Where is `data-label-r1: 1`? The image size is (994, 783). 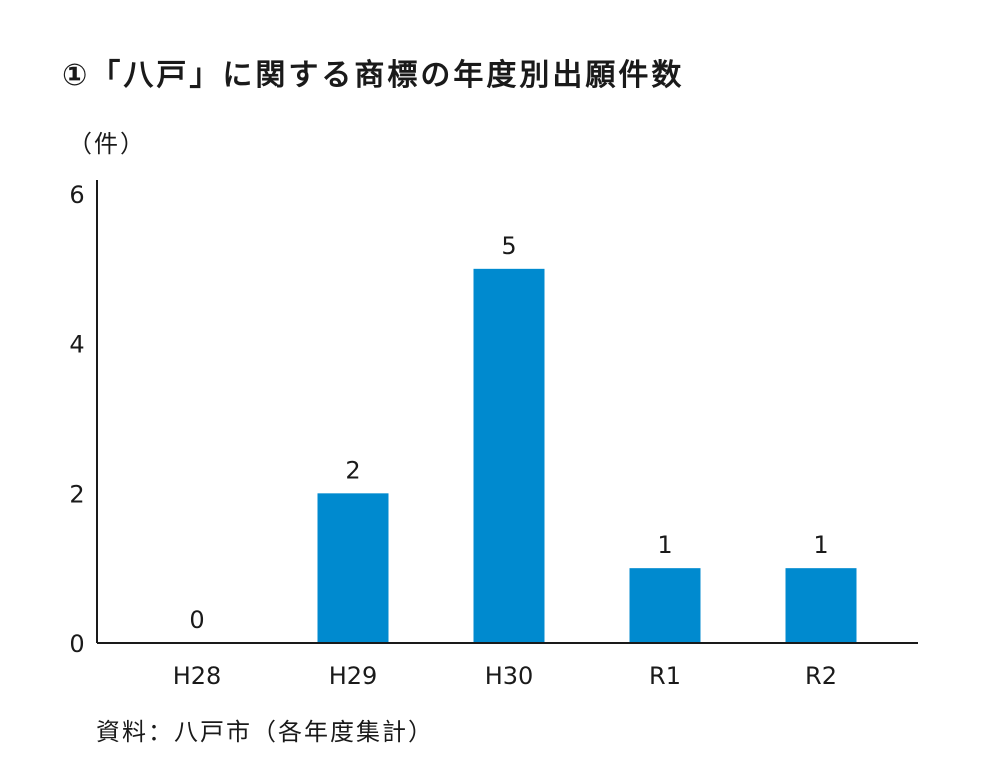
data-label-r1: 1 is located at coordinates (664, 545).